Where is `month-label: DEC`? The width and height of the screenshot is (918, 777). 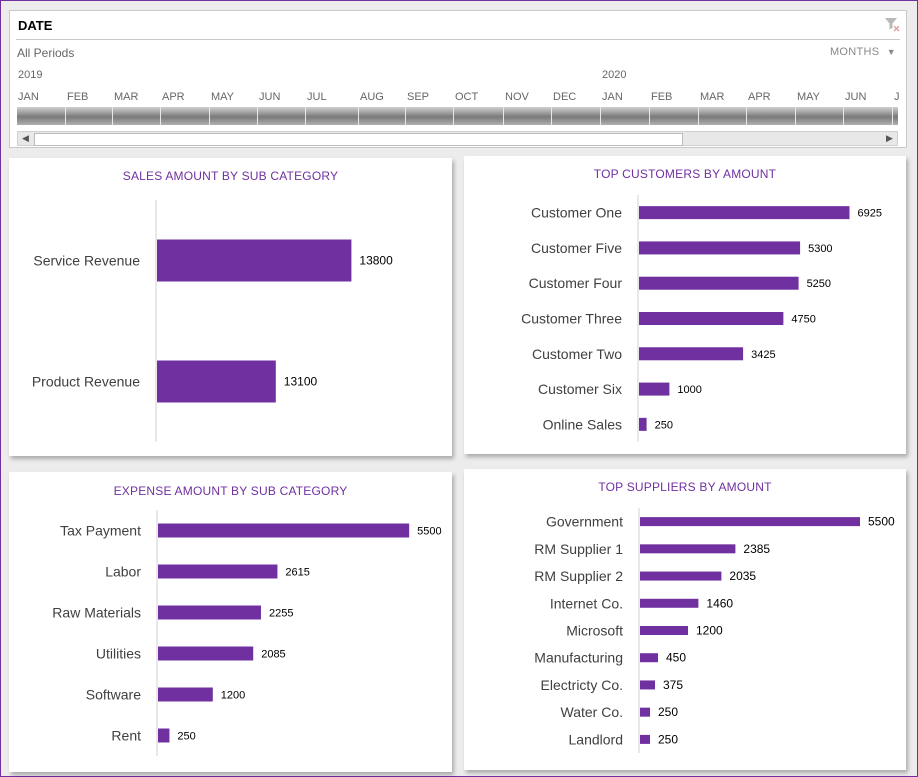 month-label: DEC is located at coordinates (565, 97).